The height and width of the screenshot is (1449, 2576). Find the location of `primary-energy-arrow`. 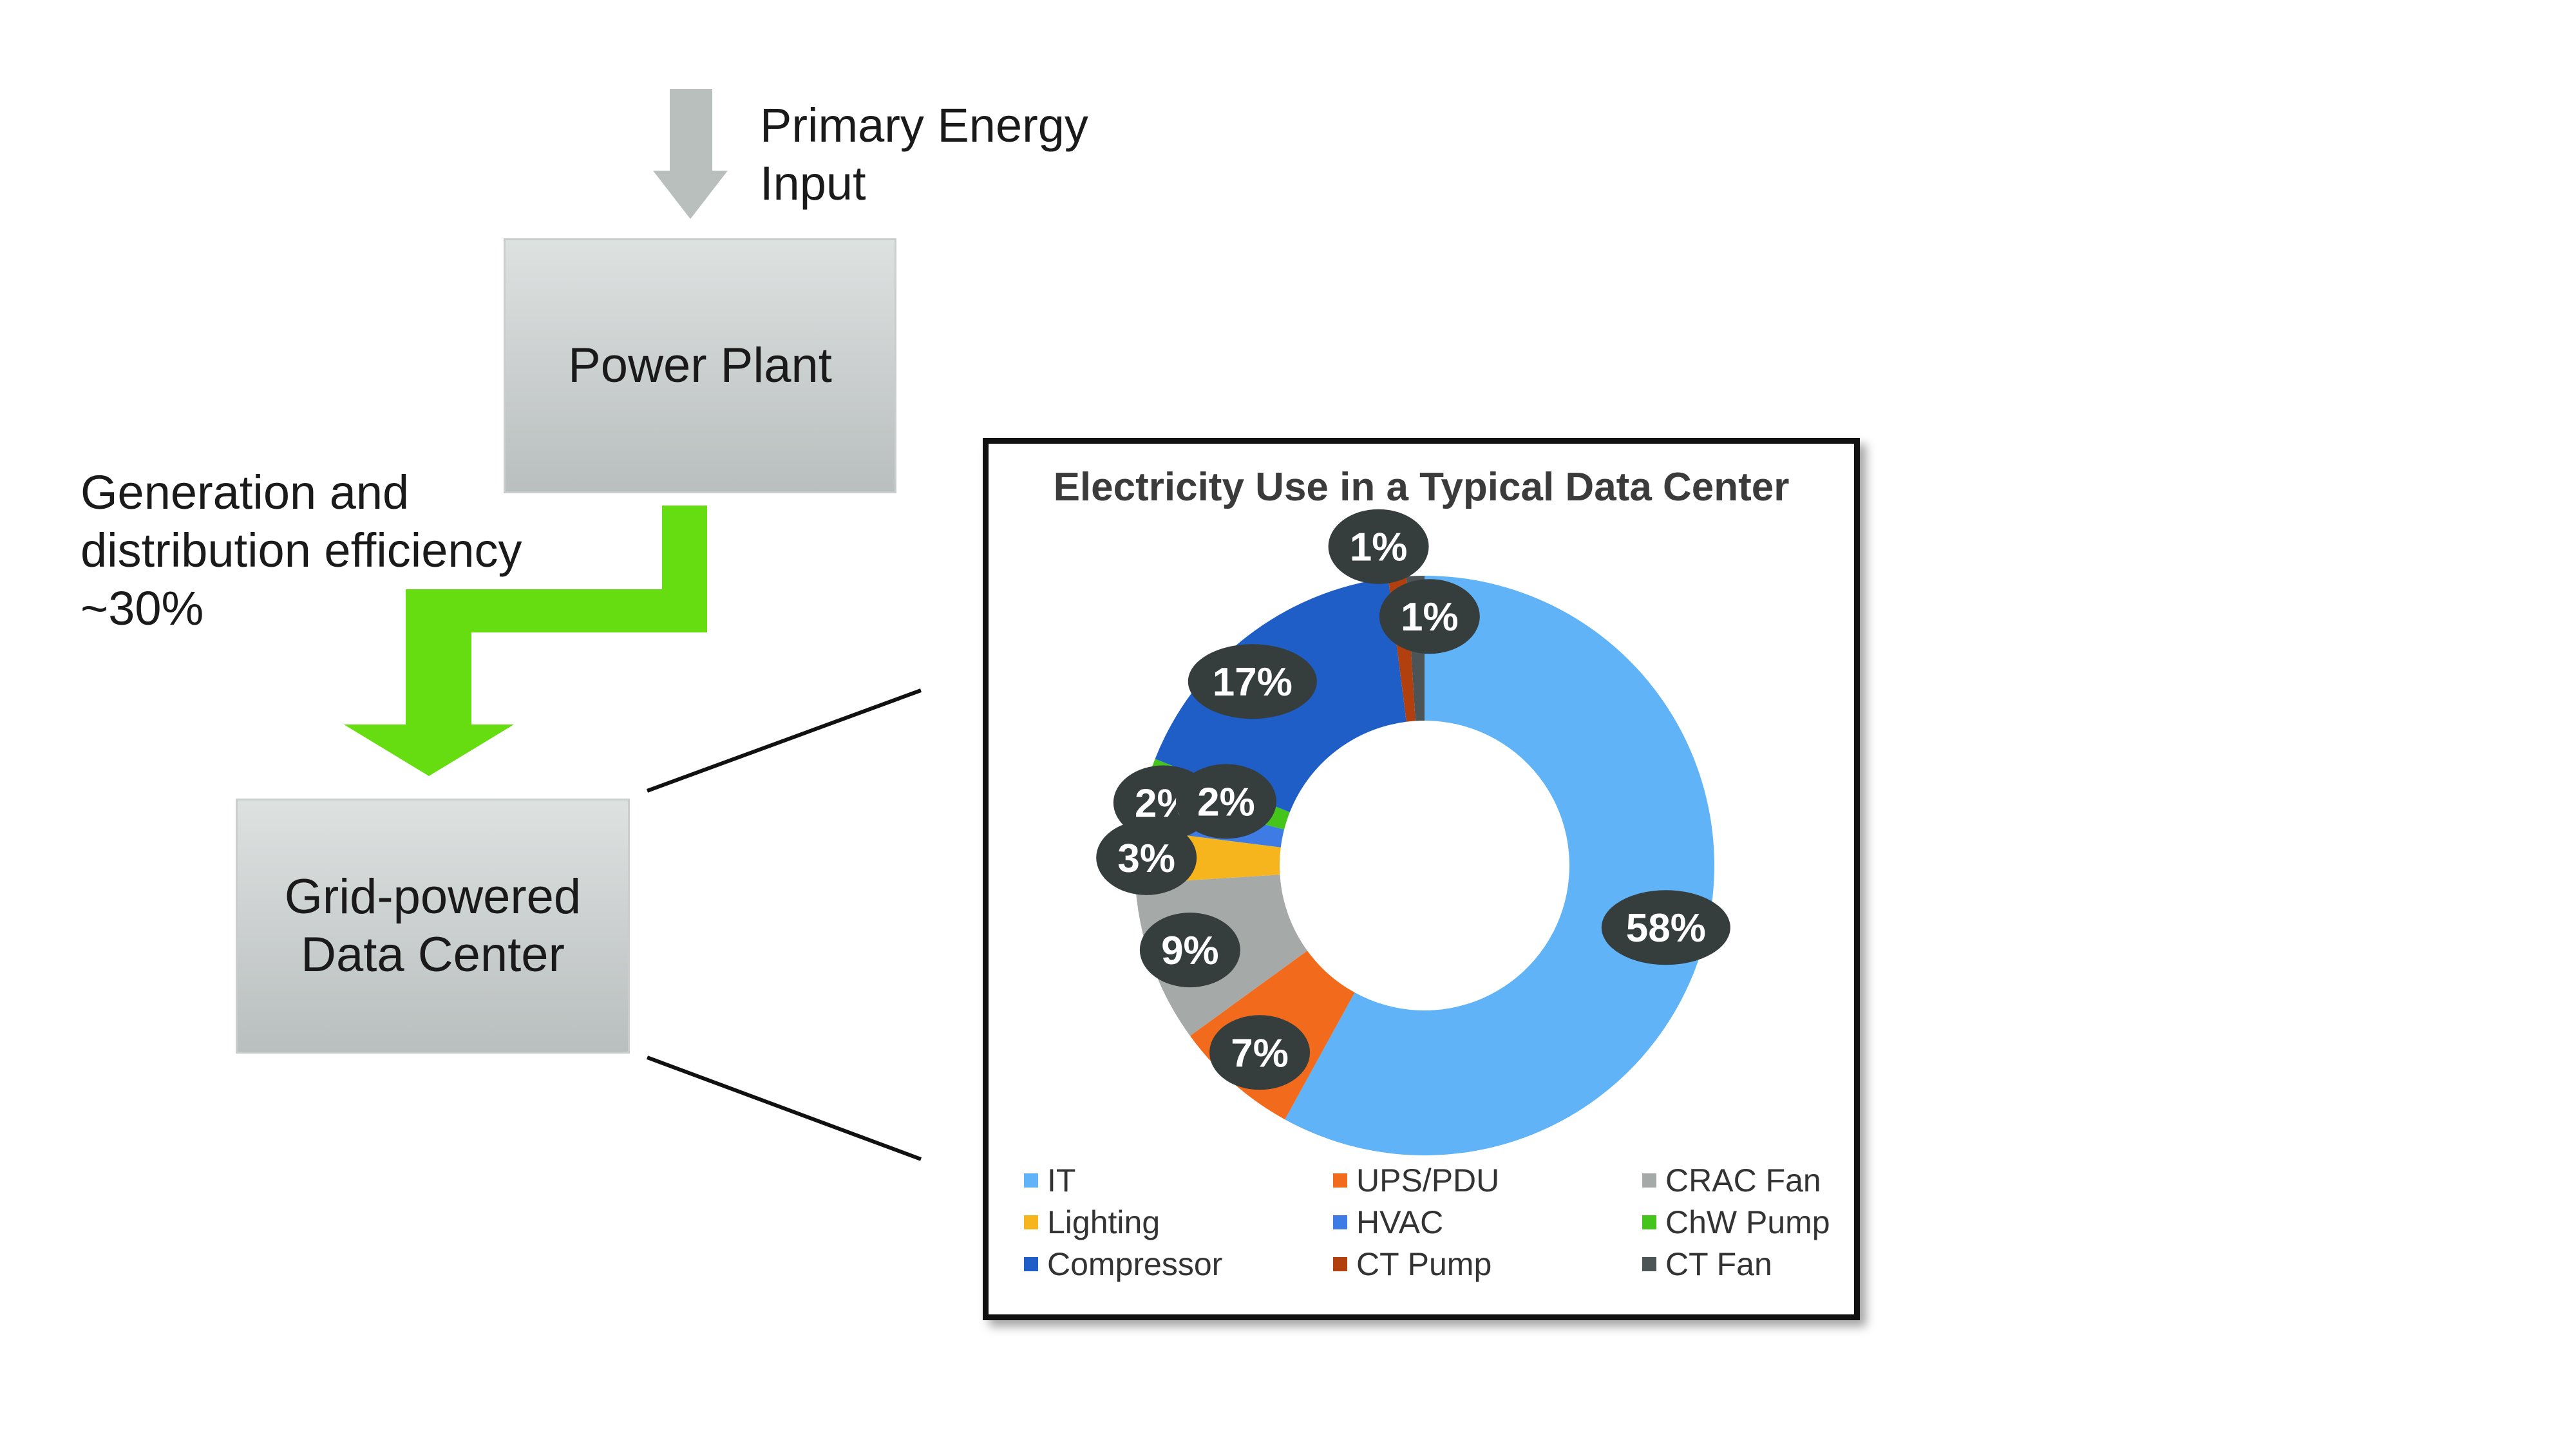

primary-energy-arrow is located at coordinates (690, 154).